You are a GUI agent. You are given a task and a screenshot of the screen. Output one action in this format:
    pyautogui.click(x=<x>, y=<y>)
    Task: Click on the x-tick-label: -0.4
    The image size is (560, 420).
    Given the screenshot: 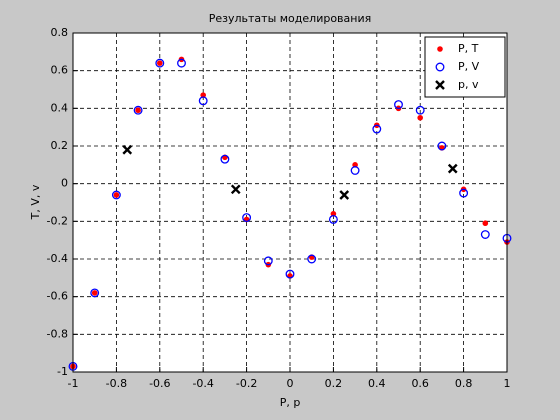 What is the action you would take?
    pyautogui.click(x=202, y=383)
    